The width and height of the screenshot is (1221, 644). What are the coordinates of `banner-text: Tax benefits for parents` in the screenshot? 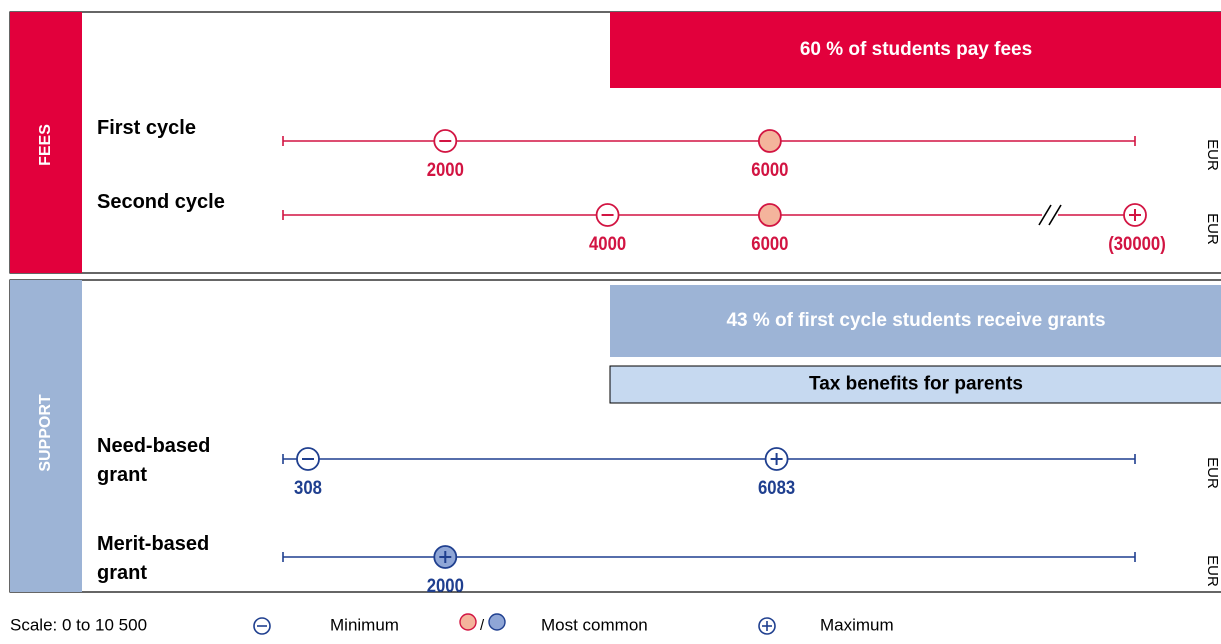 It's located at (916, 384).